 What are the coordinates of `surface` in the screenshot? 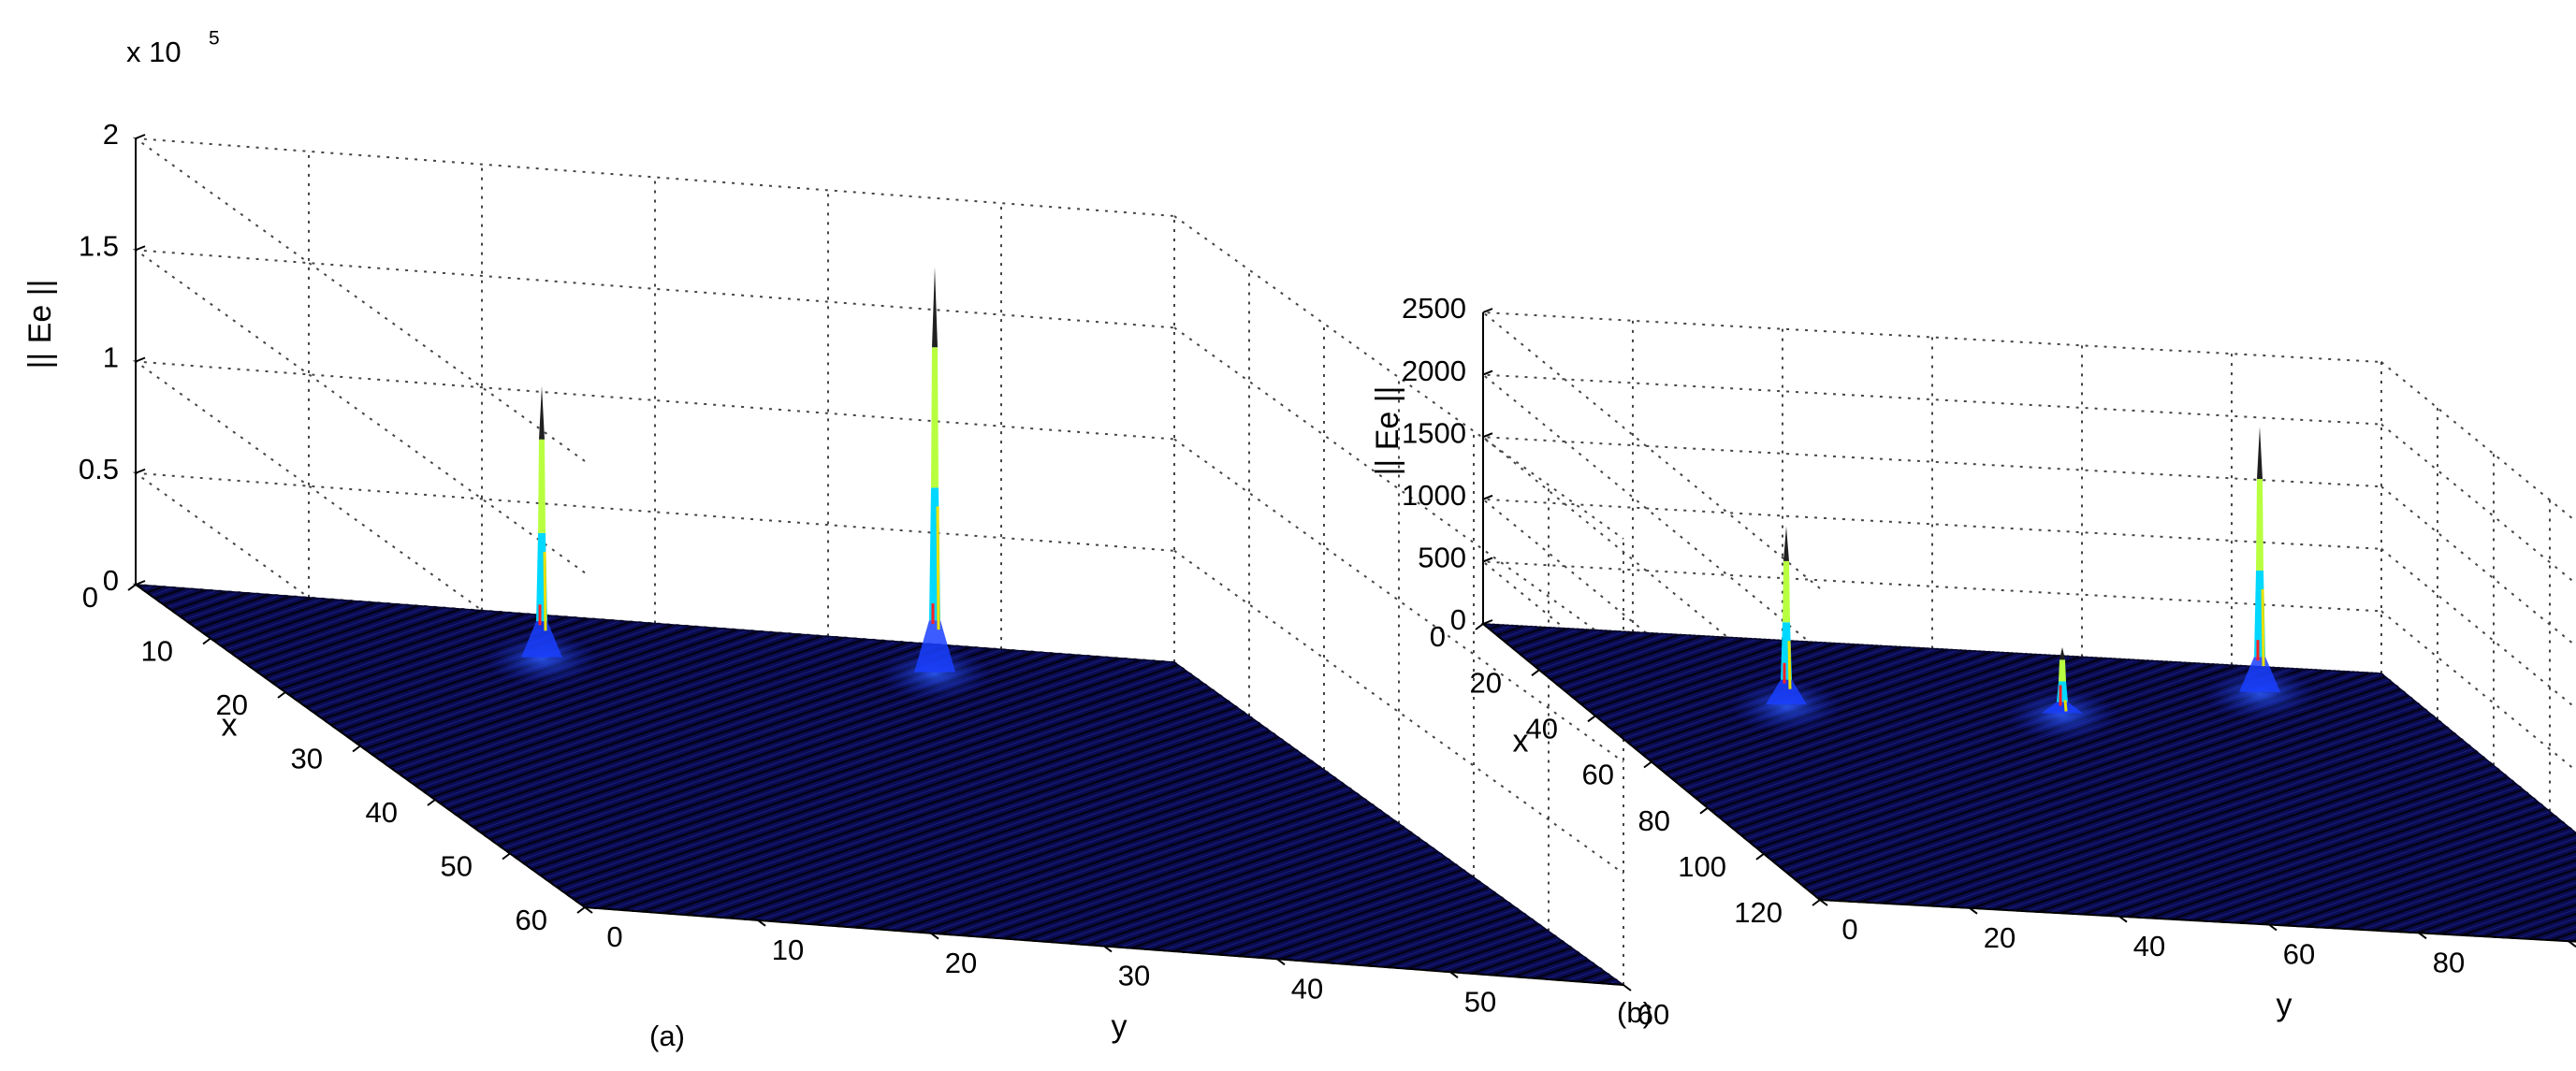 It's located at (2028, 783).